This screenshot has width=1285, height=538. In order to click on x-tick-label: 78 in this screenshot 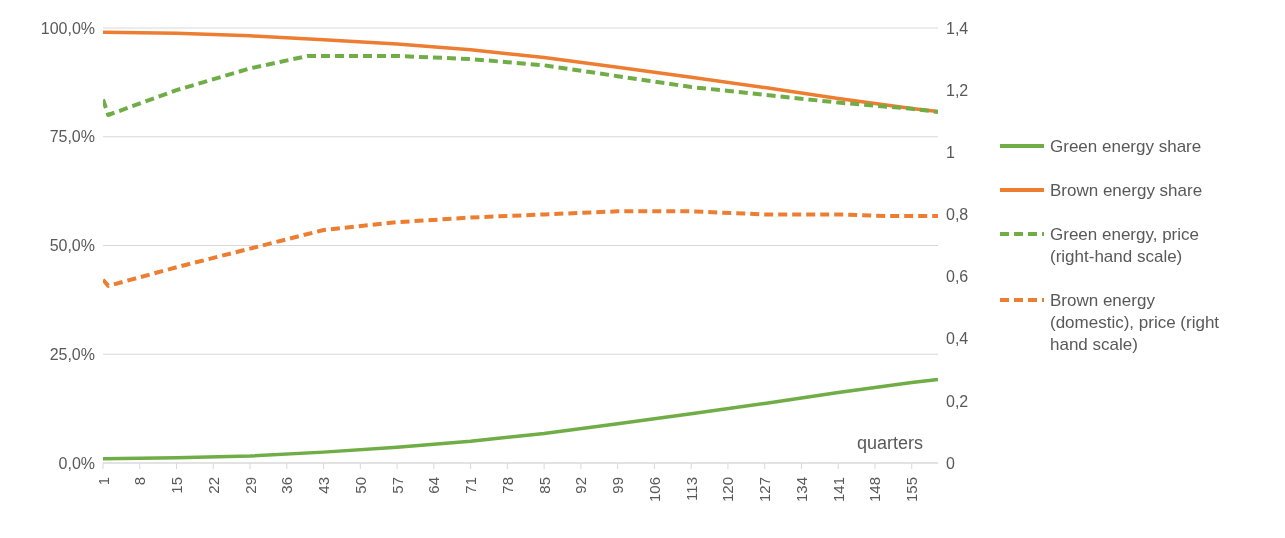, I will do `click(507, 485)`.